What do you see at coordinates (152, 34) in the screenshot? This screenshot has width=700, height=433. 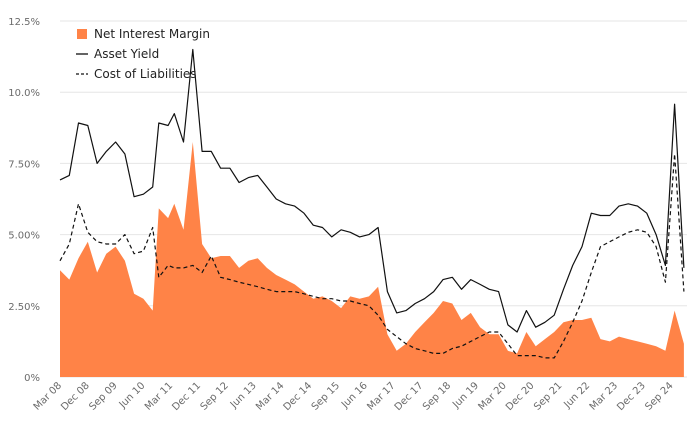 I see `legend-label-net-interest-margin: Net Interest Margin` at bounding box center [152, 34].